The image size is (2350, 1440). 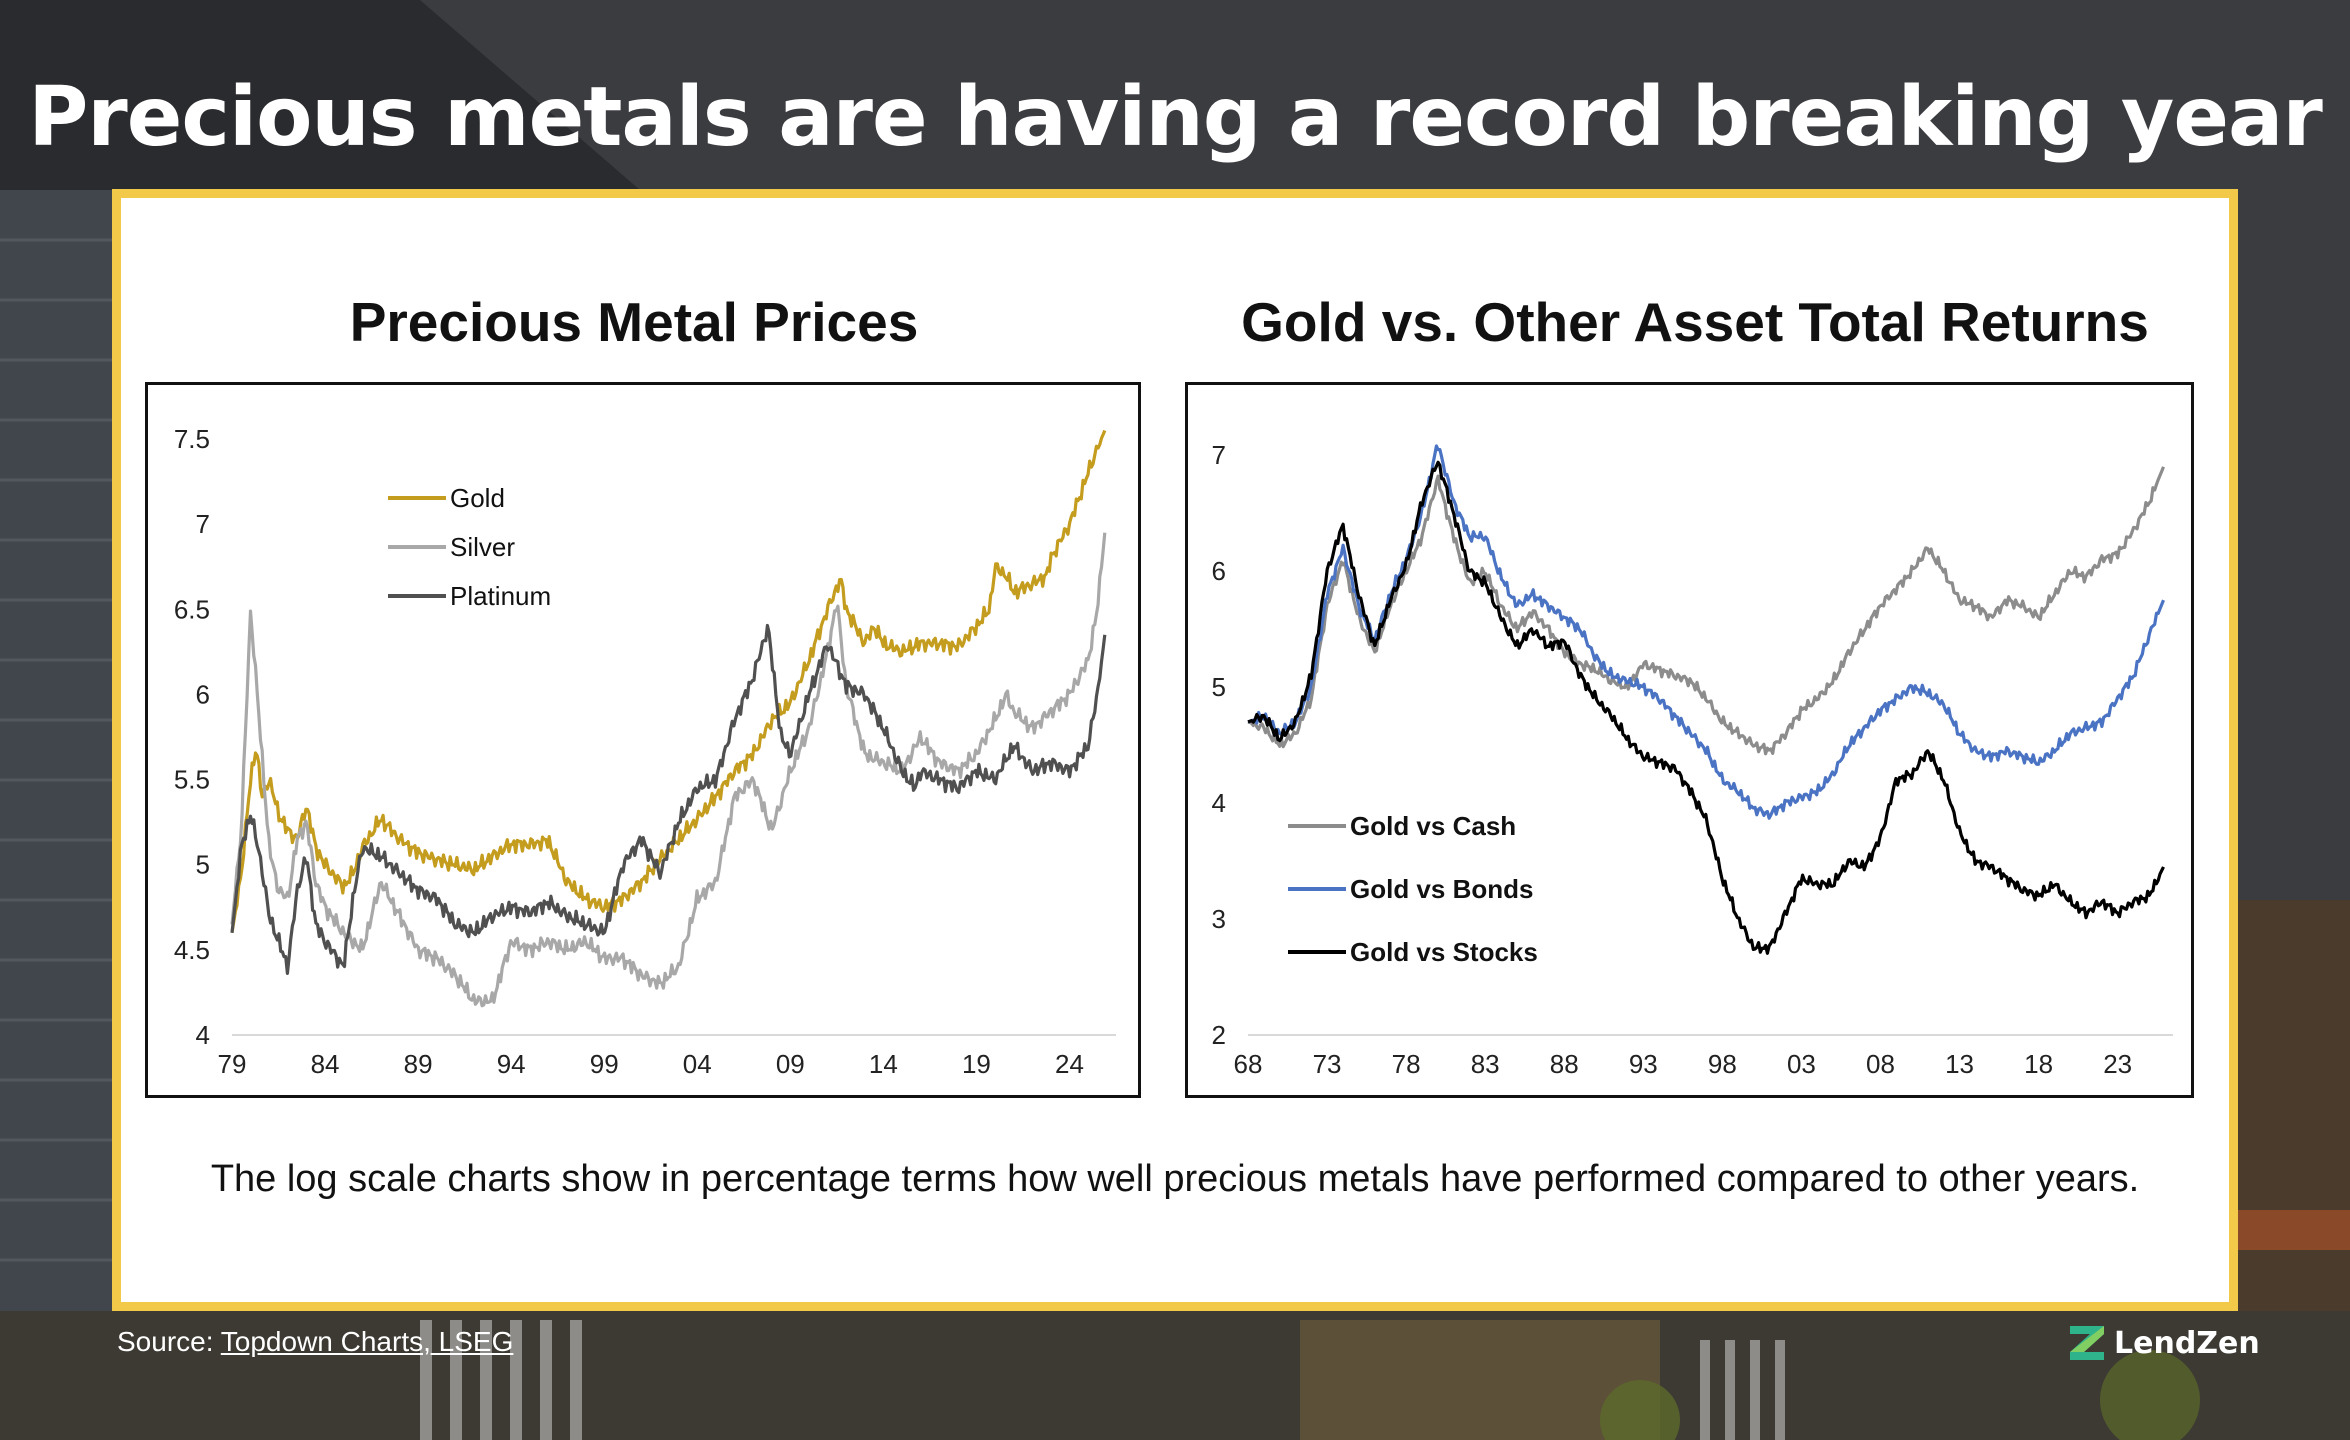 I want to click on x-tick-label: 19, so click(x=976, y=1064).